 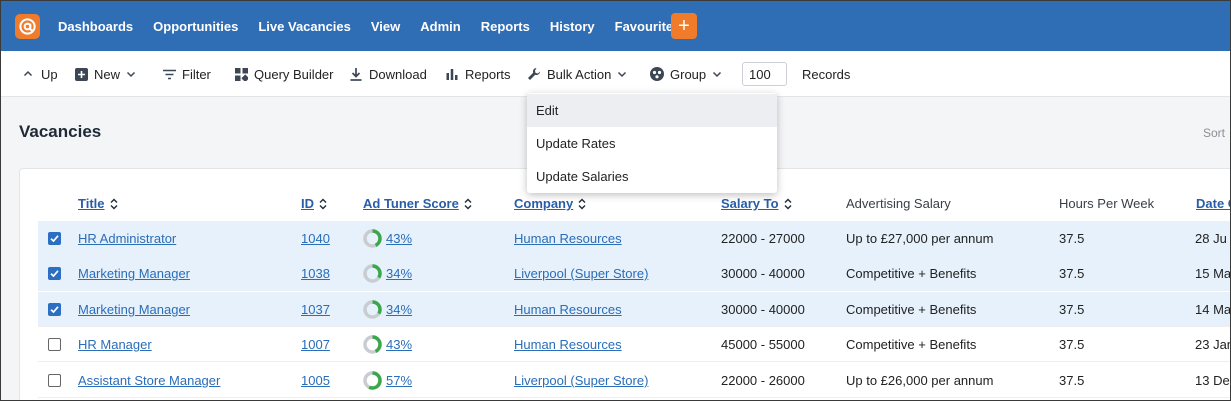 What do you see at coordinates (550, 203) in the screenshot?
I see `column-header-company: Company` at bounding box center [550, 203].